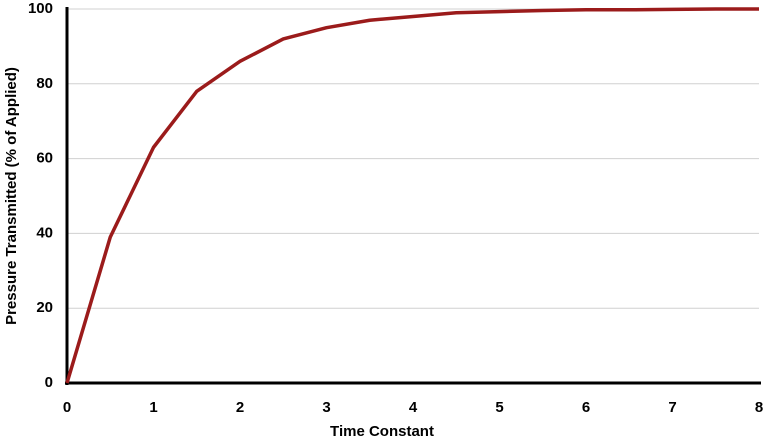  What do you see at coordinates (240, 407) in the screenshot?
I see `x-tick-label: 2` at bounding box center [240, 407].